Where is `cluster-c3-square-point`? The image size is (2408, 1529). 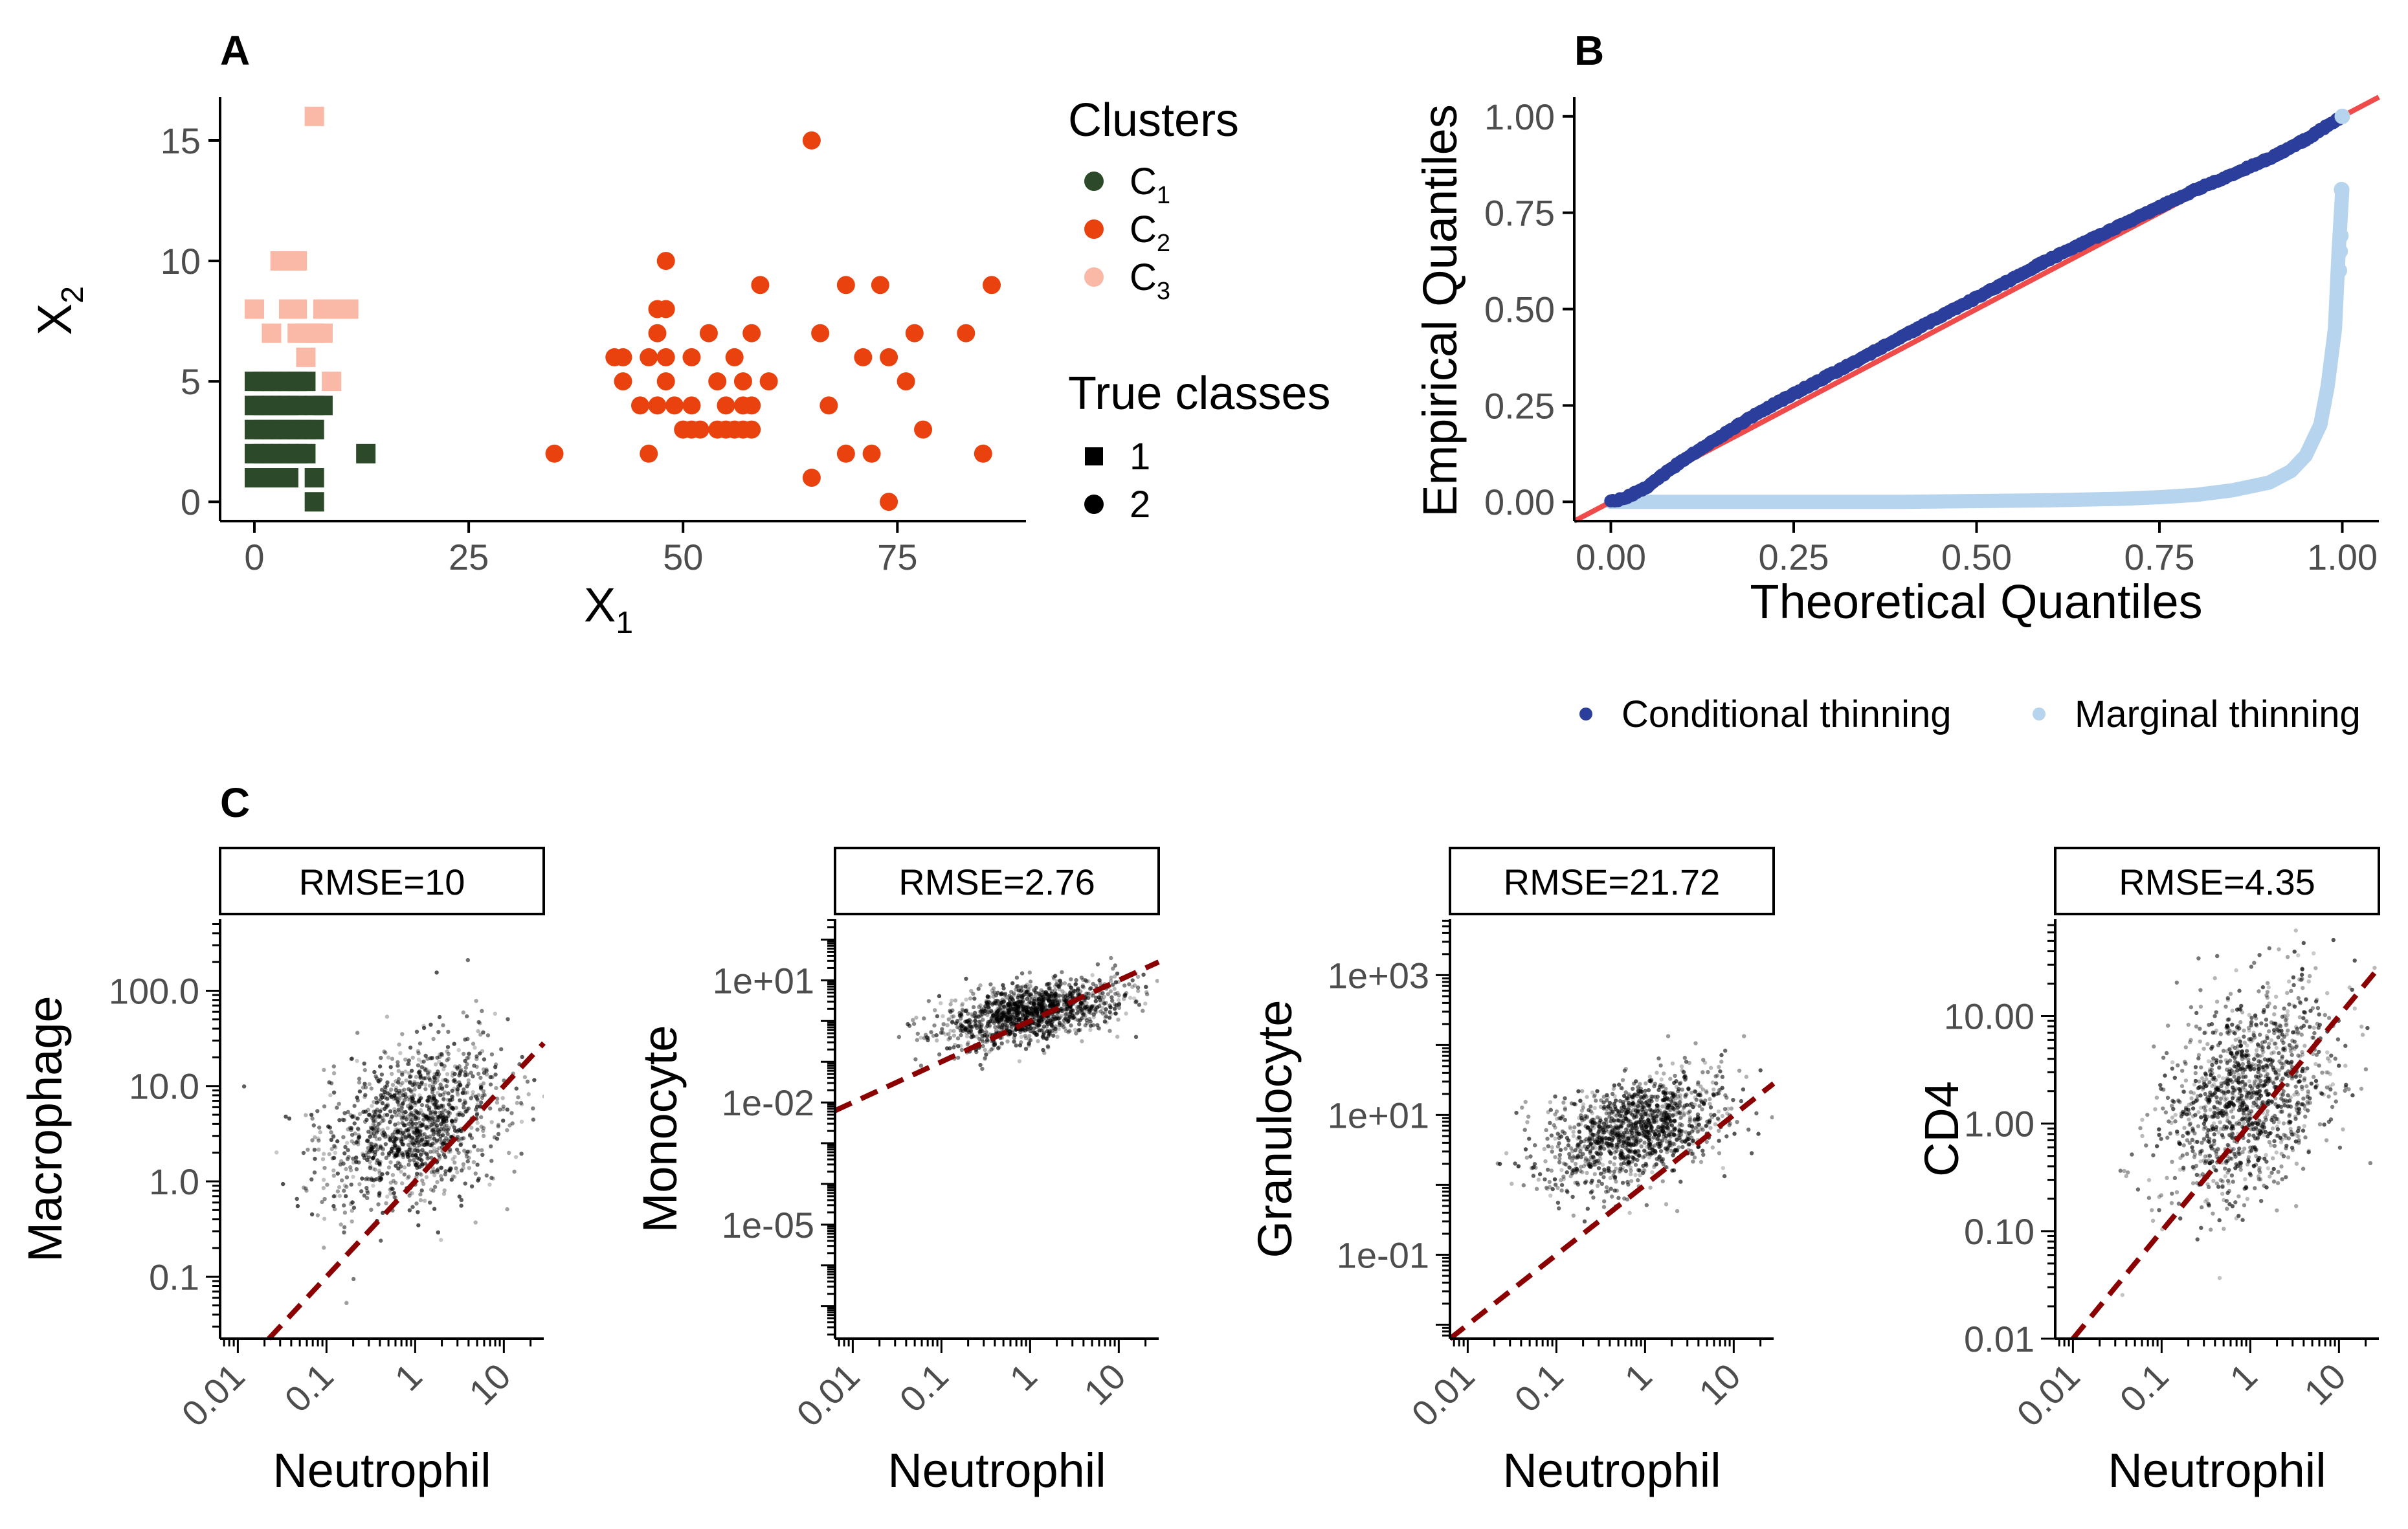 cluster-c3-square-point is located at coordinates (332, 382).